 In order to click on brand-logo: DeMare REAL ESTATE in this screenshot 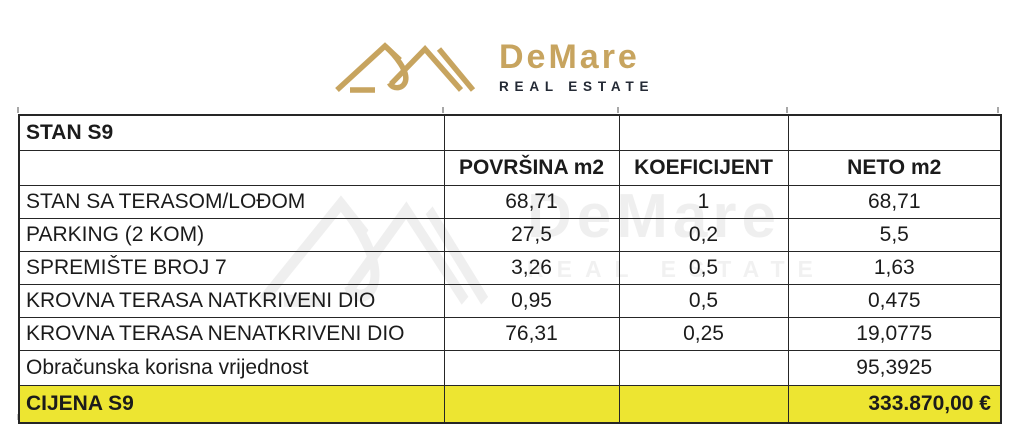, I will do `click(493, 62)`.